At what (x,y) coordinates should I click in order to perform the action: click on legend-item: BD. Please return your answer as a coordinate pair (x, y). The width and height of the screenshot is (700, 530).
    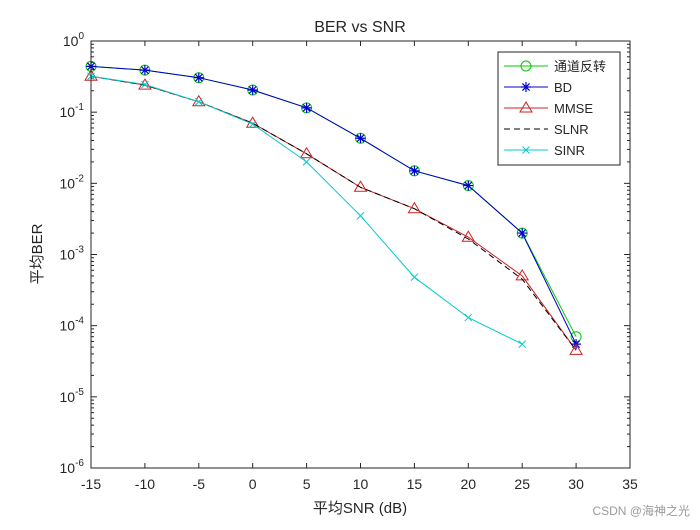
    Looking at the image, I should click on (538, 87).